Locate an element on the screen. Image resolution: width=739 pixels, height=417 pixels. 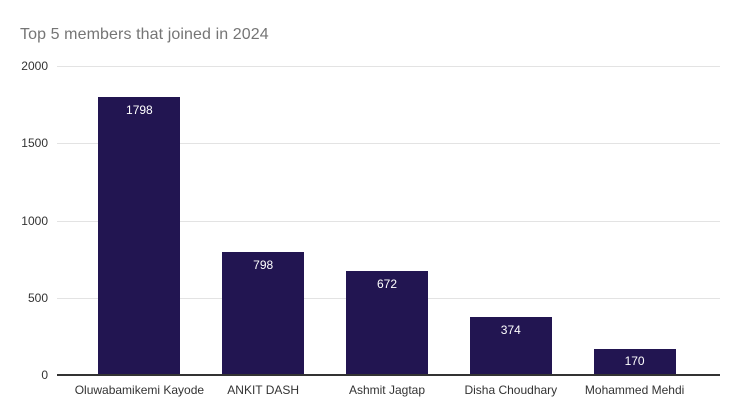
y-tick-label: 500 is located at coordinates (37, 297).